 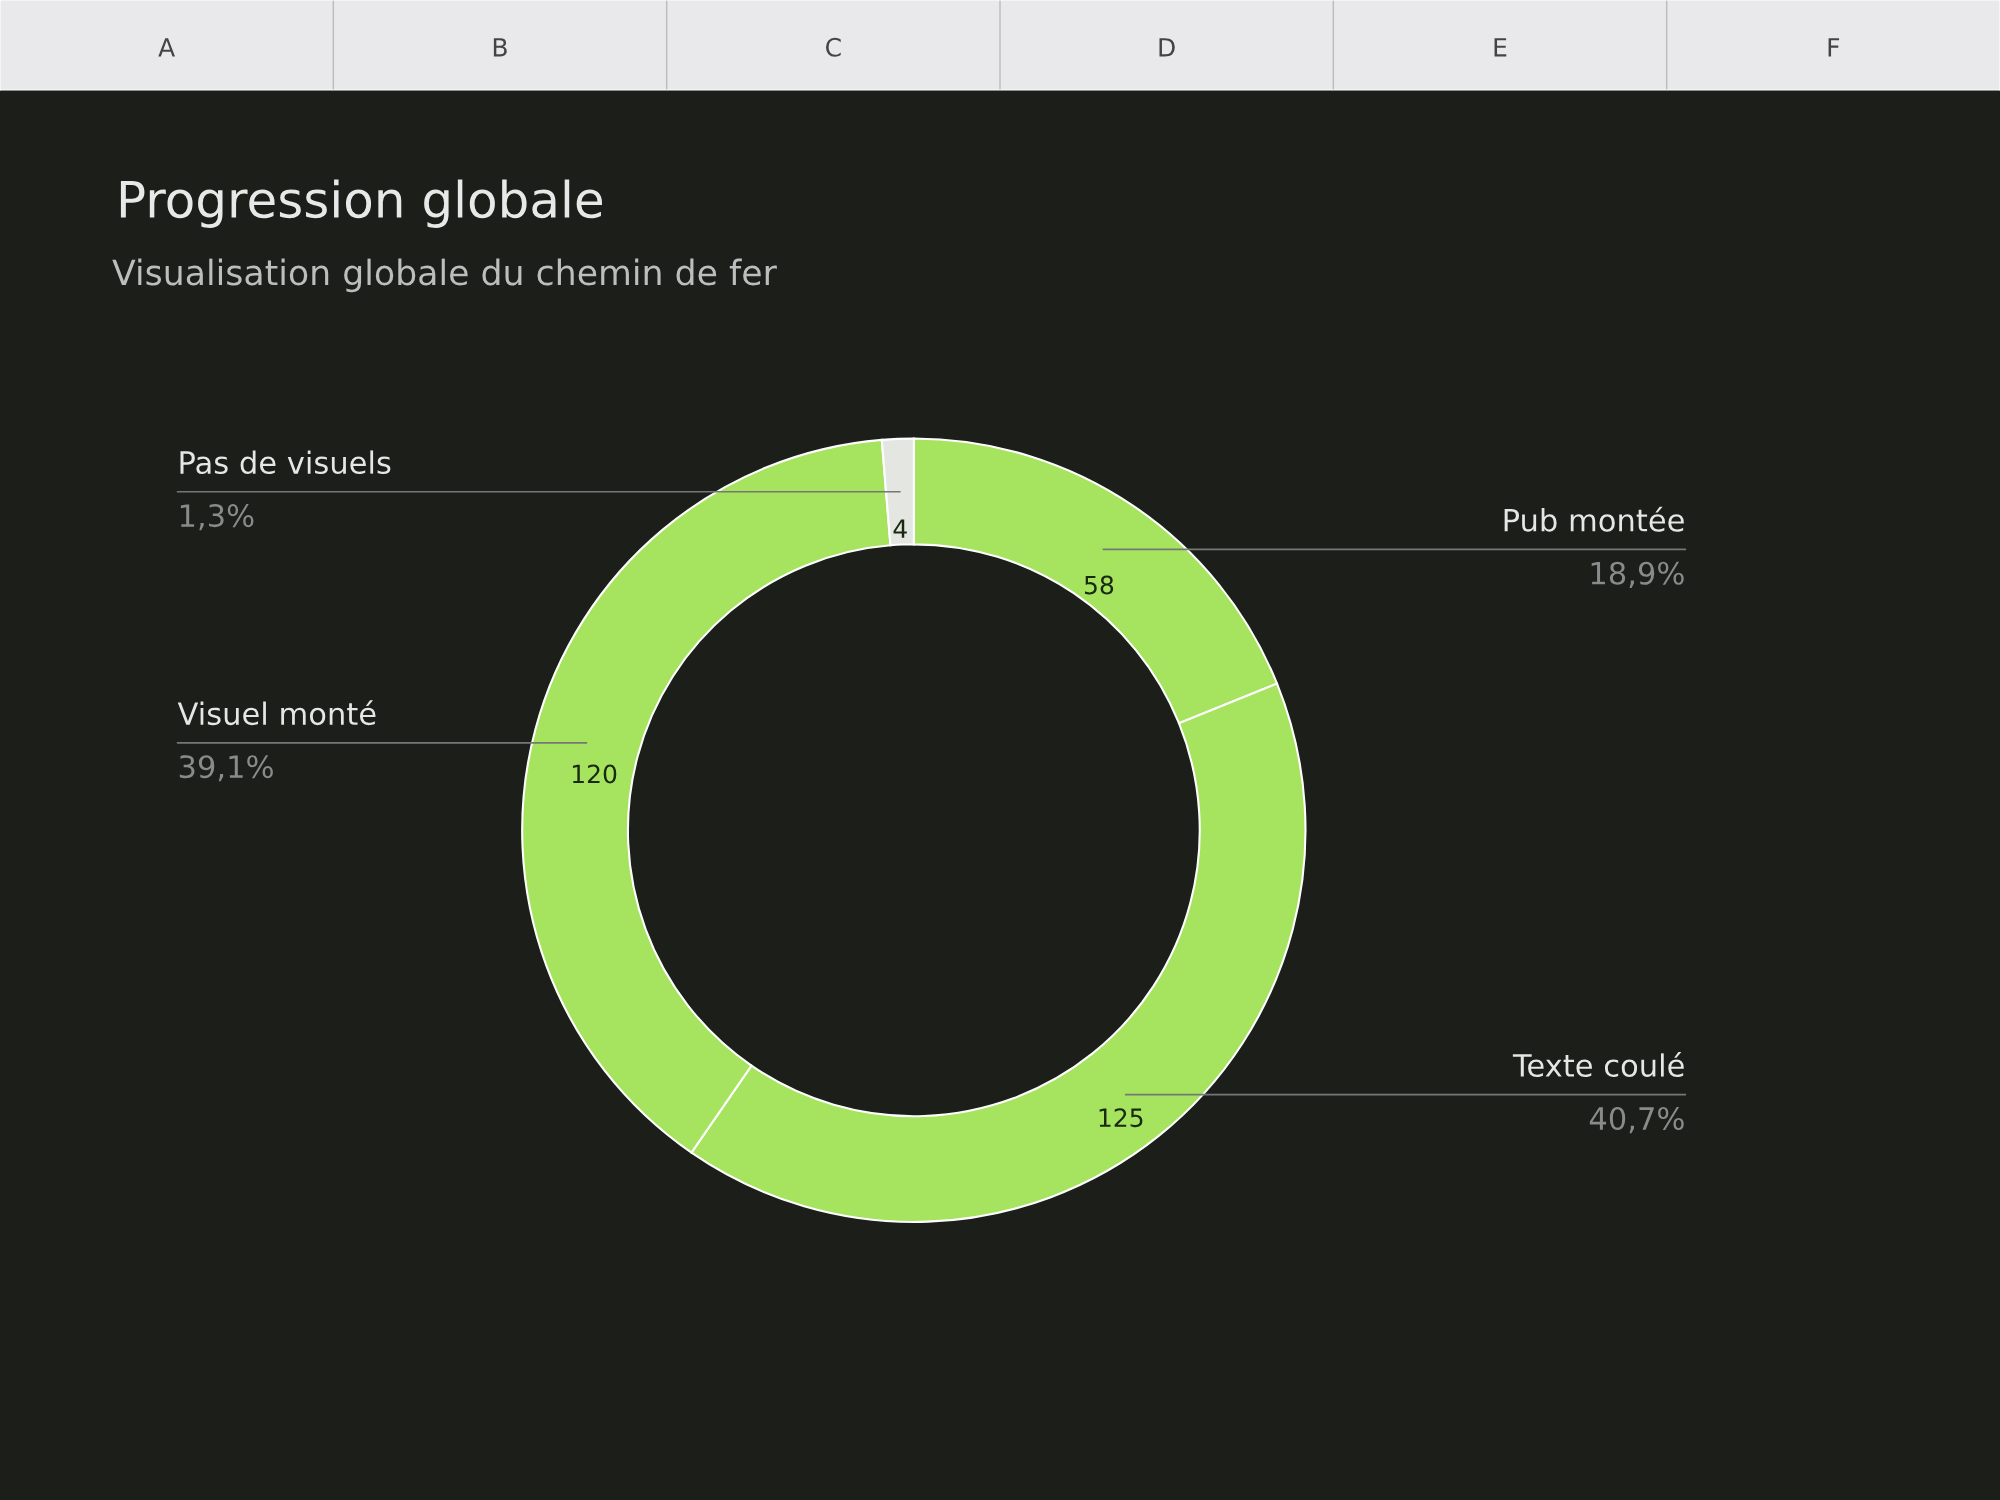 What do you see at coordinates (833, 47) in the screenshot?
I see `text: C` at bounding box center [833, 47].